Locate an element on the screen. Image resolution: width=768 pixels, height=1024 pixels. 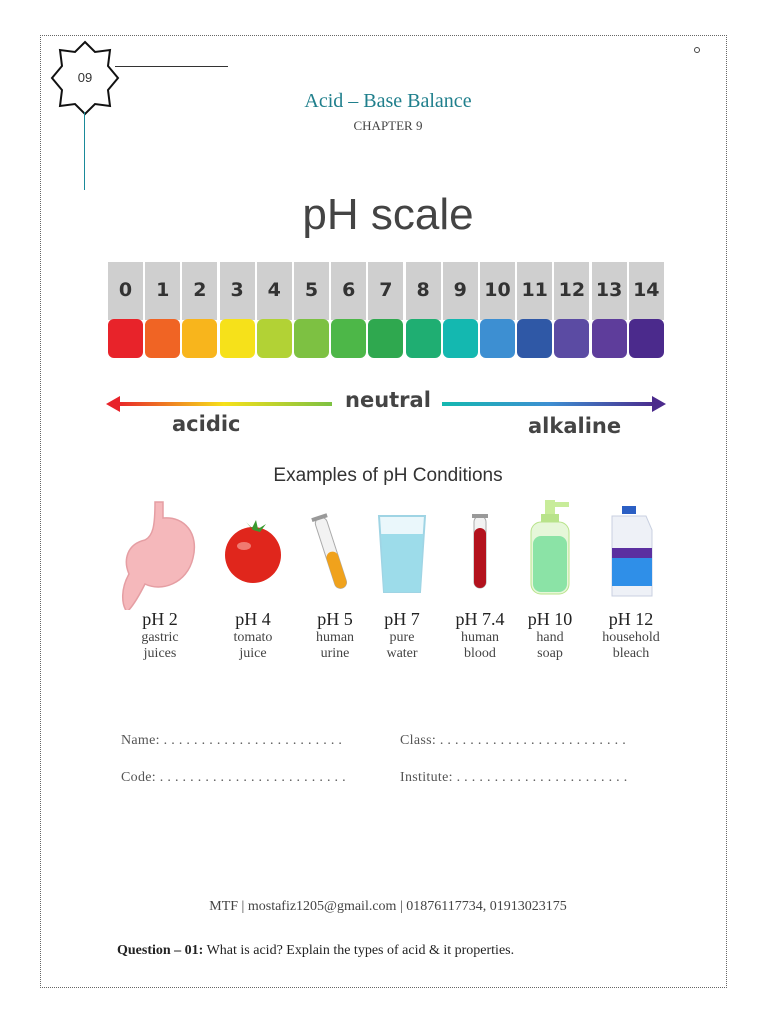
ph-level-number: 11 is located at coordinates (534, 290).